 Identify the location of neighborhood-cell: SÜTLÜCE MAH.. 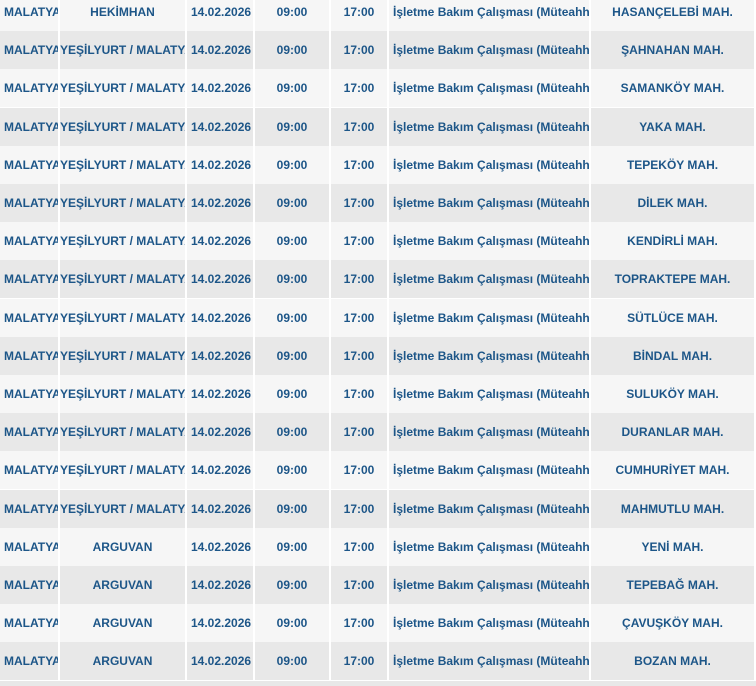
(673, 317).